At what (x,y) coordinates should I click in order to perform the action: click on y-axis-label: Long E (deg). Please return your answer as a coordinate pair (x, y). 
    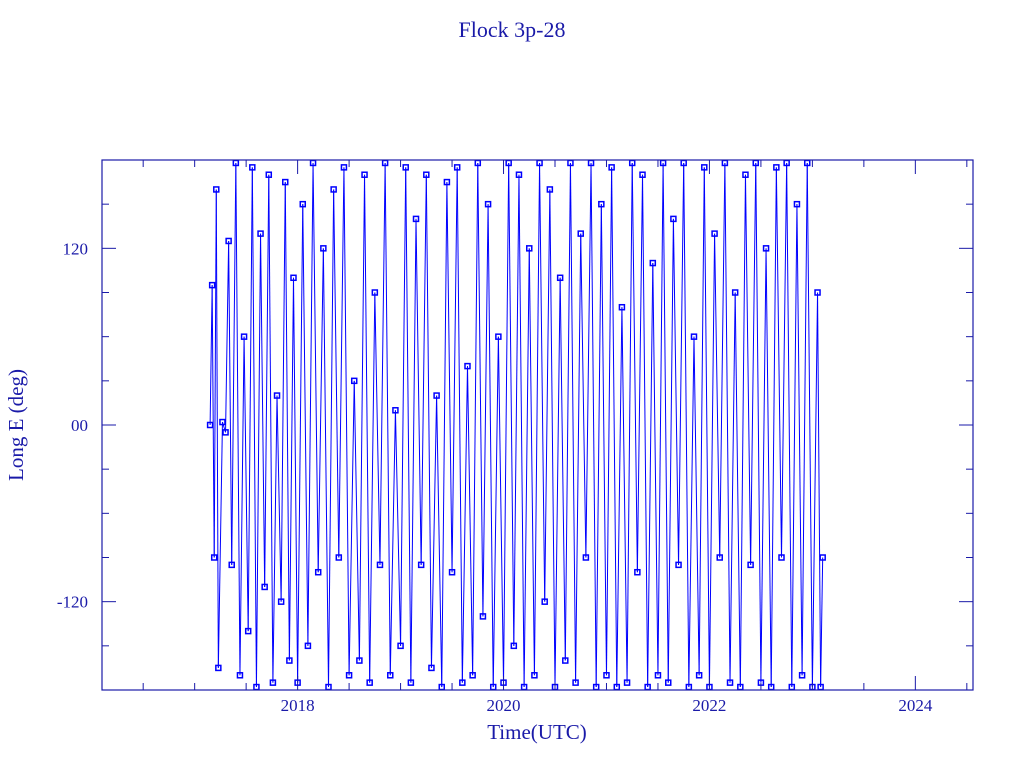
    Looking at the image, I should click on (16, 425).